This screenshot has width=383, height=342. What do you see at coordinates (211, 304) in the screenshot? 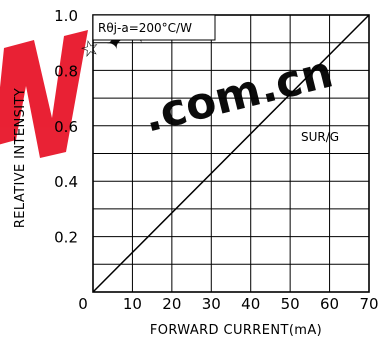
I see `x-tick-label: 30` at bounding box center [211, 304].